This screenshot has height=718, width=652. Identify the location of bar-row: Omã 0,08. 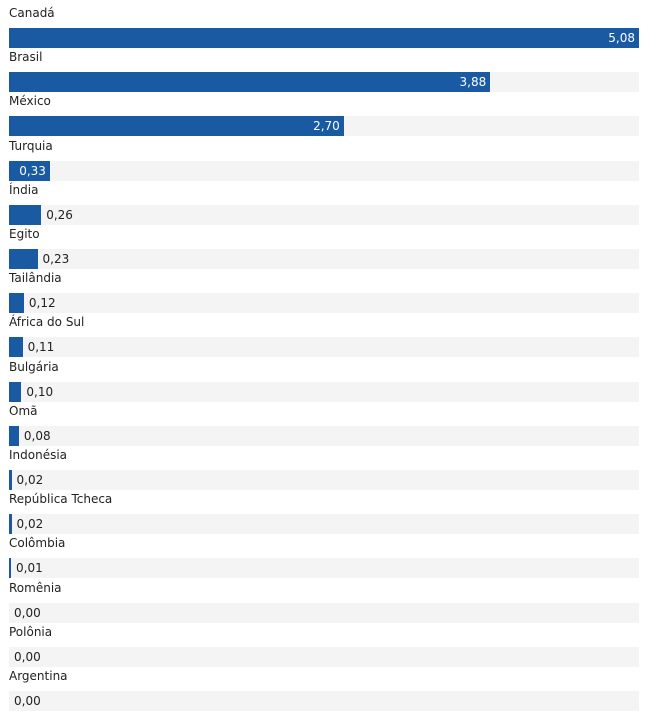
(324, 425).